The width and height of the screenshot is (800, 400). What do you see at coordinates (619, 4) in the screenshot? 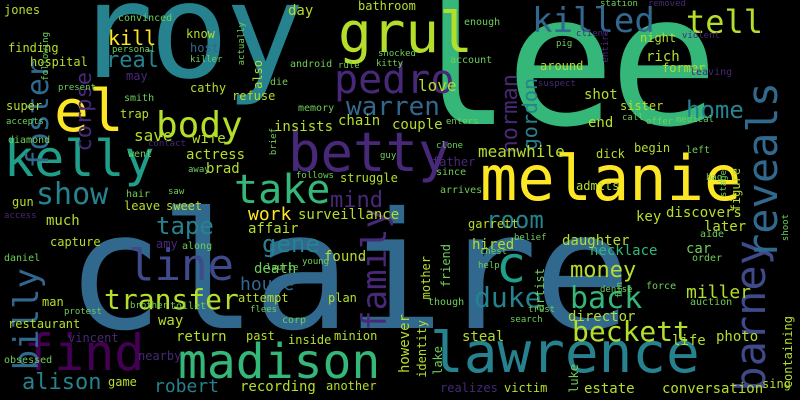
I see `word-station: station` at bounding box center [619, 4].